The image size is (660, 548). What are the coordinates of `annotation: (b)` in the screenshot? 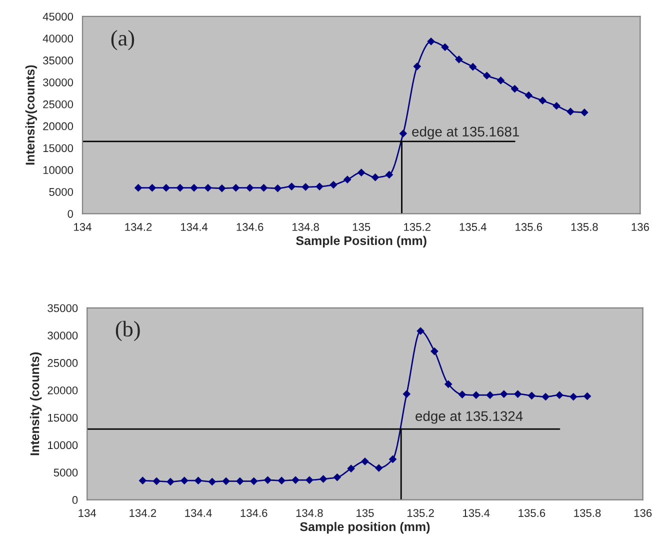 It's located at (128, 331).